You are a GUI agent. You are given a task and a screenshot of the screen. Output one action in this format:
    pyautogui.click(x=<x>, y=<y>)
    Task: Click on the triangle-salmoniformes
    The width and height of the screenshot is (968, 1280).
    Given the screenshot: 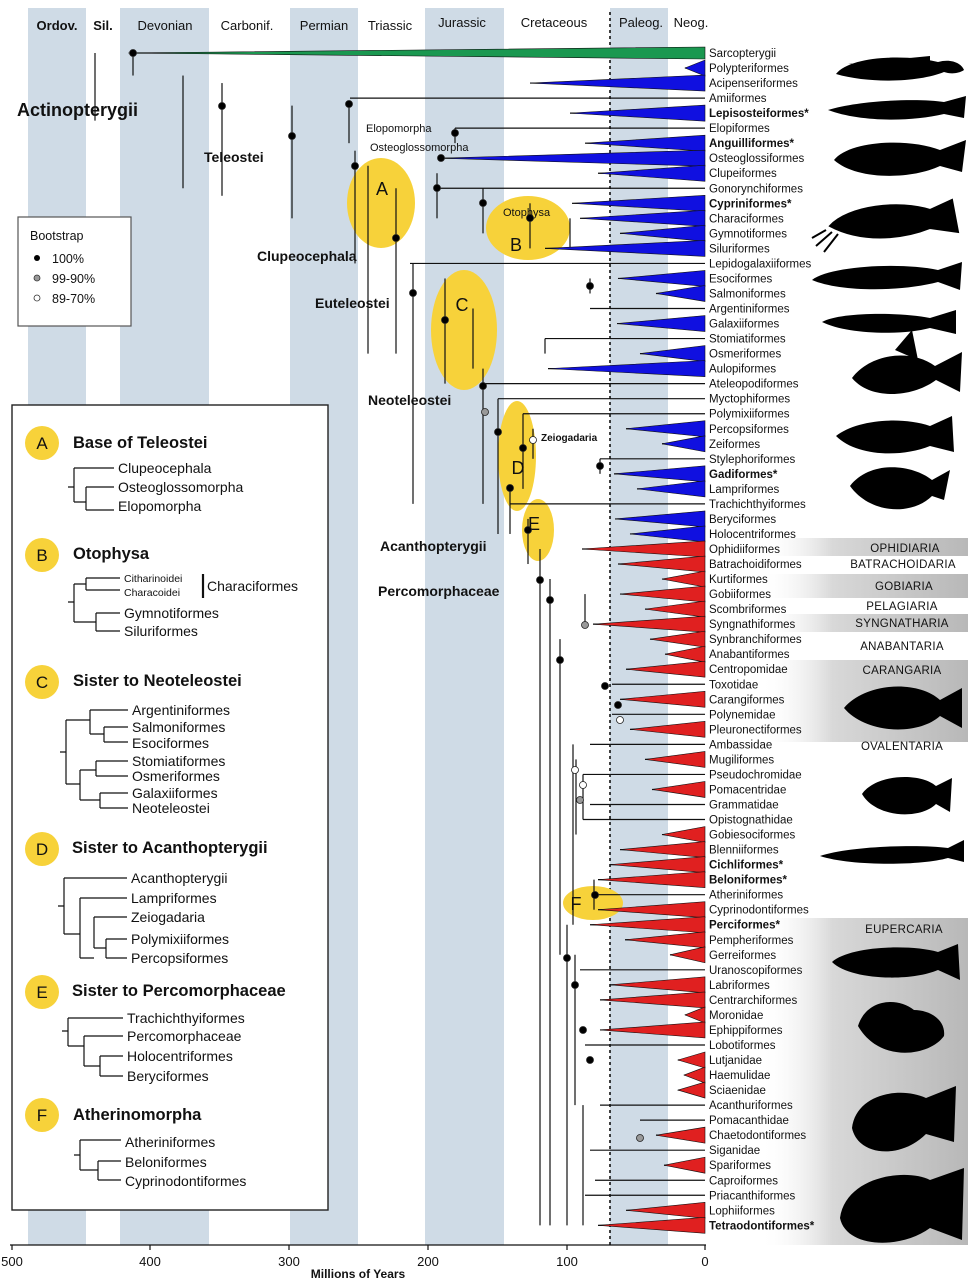 What is the action you would take?
    pyautogui.click(x=680, y=293)
    